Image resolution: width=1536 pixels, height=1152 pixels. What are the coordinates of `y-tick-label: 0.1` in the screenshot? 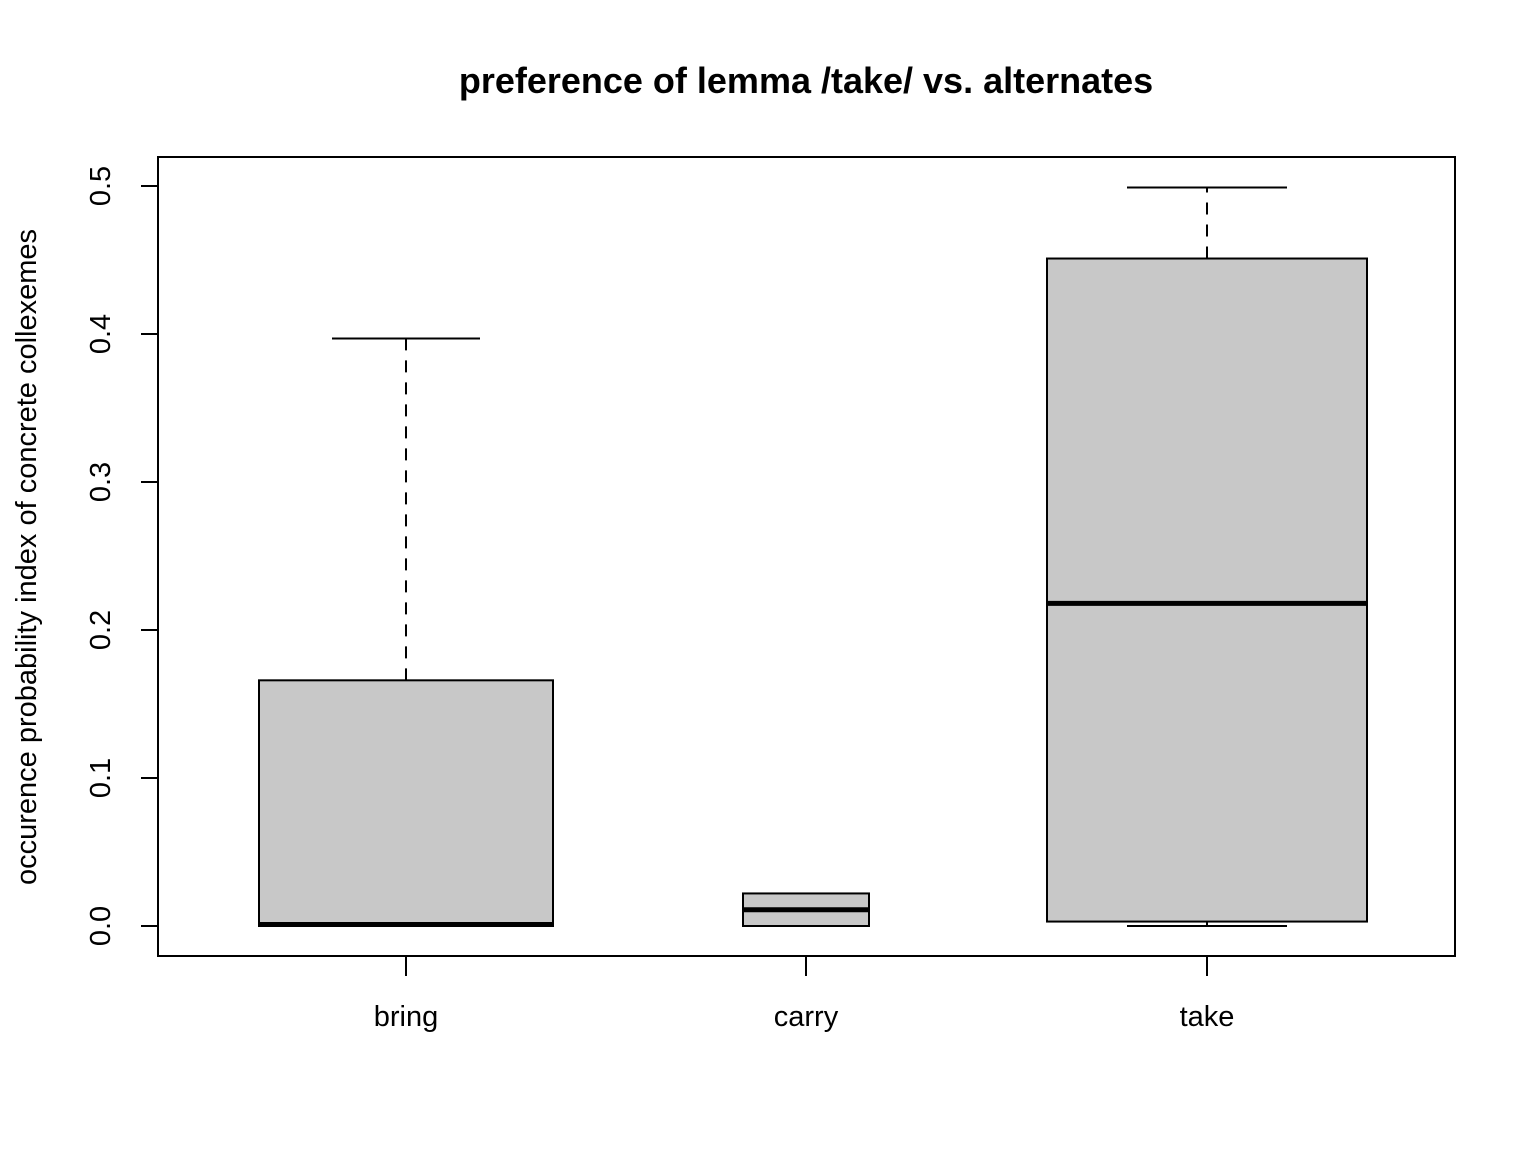 It's located at (101, 778).